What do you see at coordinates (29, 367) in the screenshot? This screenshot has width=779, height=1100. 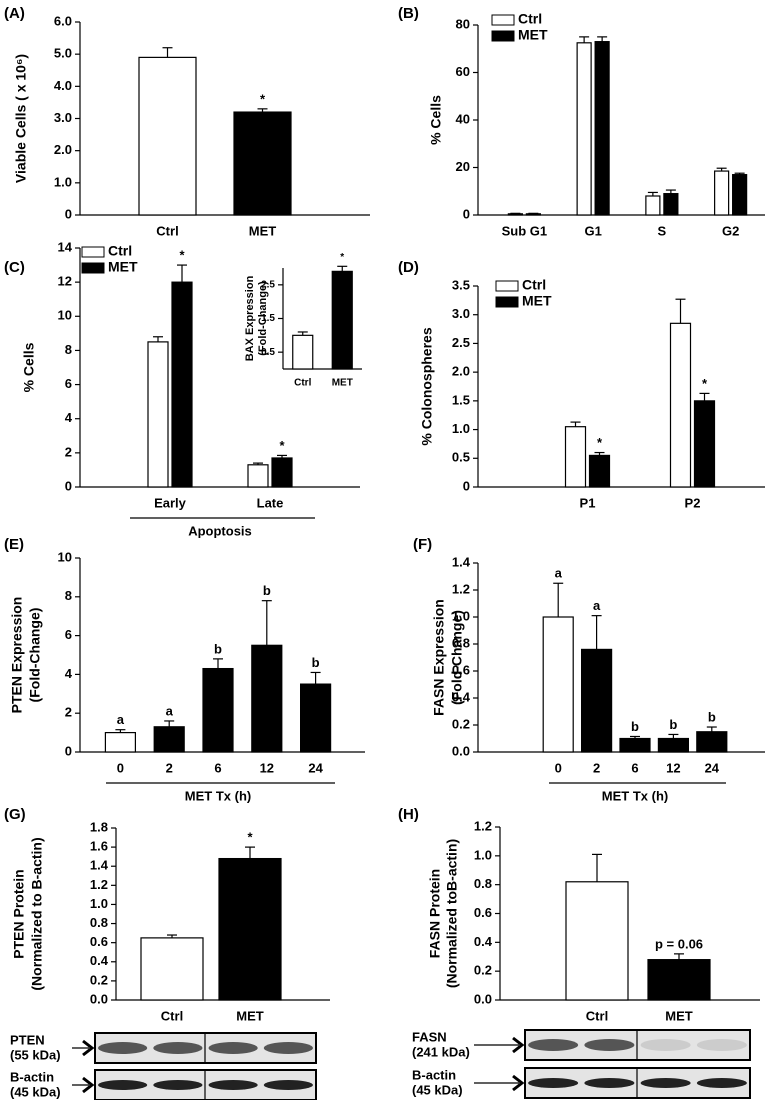 I see `y-axis-title: % Cells` at bounding box center [29, 367].